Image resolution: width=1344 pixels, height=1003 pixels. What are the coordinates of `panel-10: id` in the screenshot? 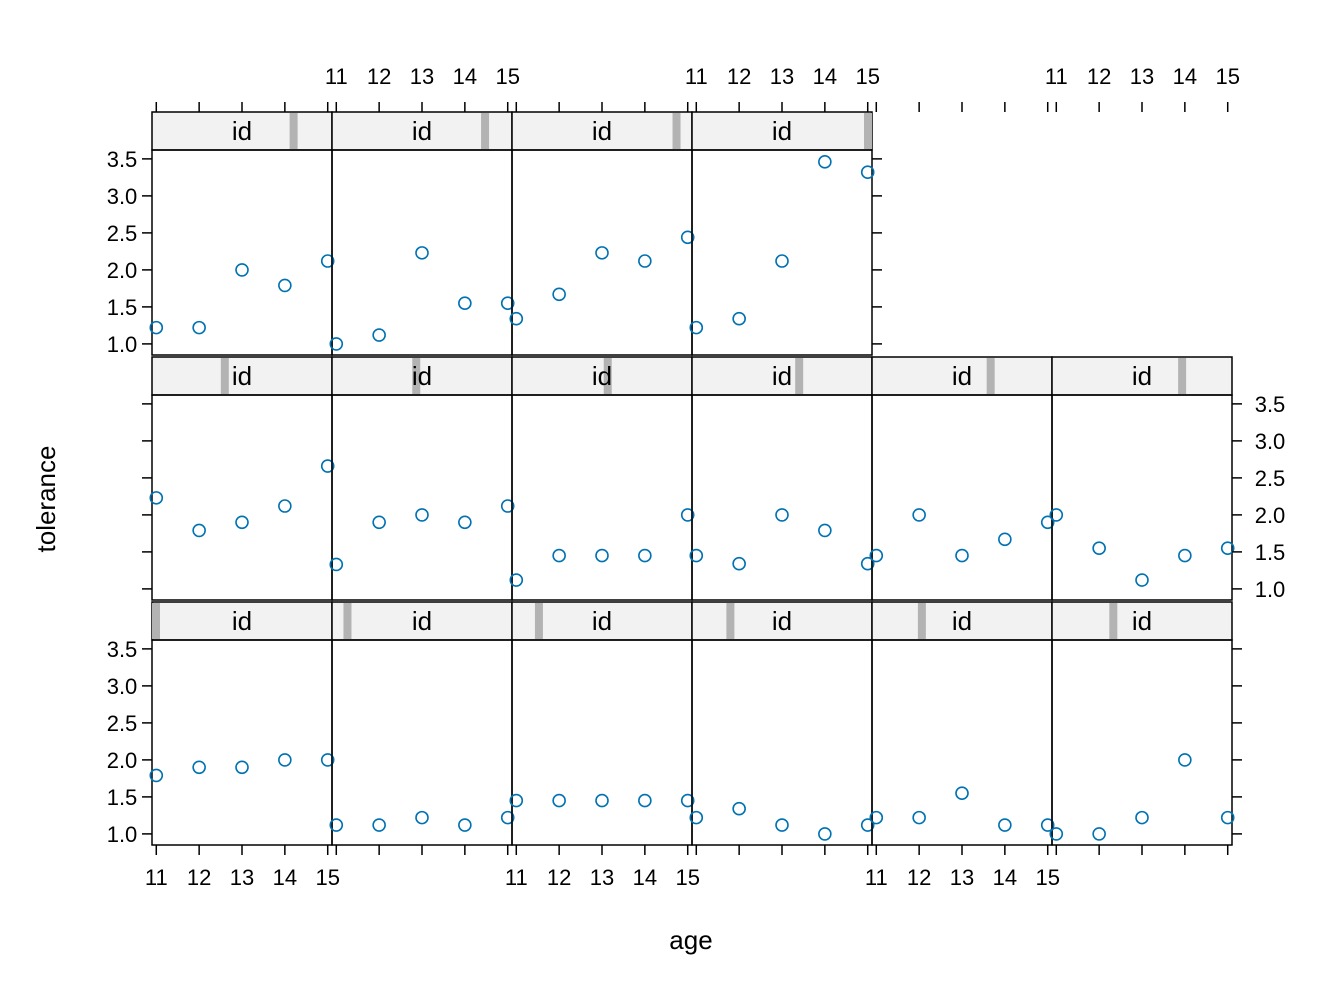 It's located at (782, 478).